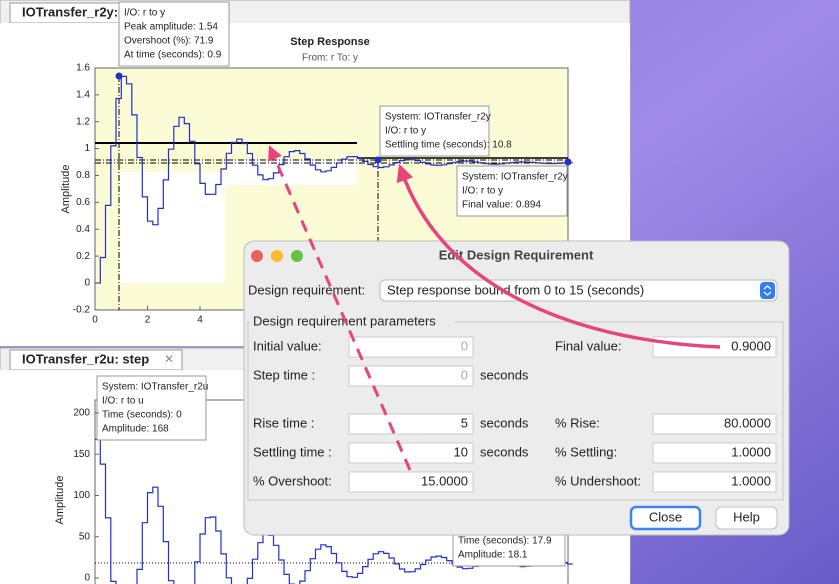 This screenshot has height=584, width=839. What do you see at coordinates (171, 27) in the screenshot?
I see `datatip-text: Peak amplitude: 1.54` at bounding box center [171, 27].